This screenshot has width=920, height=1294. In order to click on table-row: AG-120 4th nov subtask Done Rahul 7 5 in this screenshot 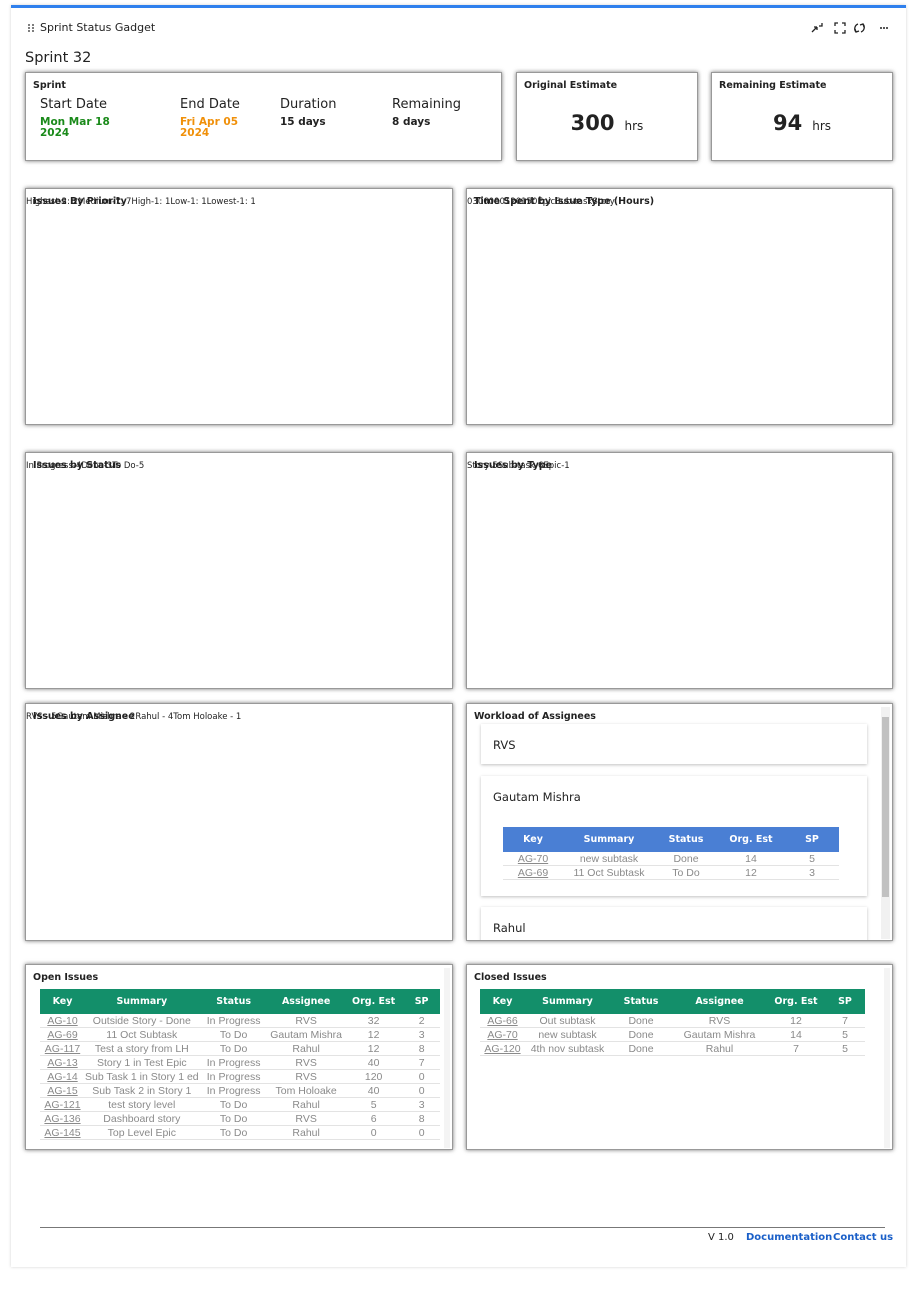, I will do `click(672, 1048)`.